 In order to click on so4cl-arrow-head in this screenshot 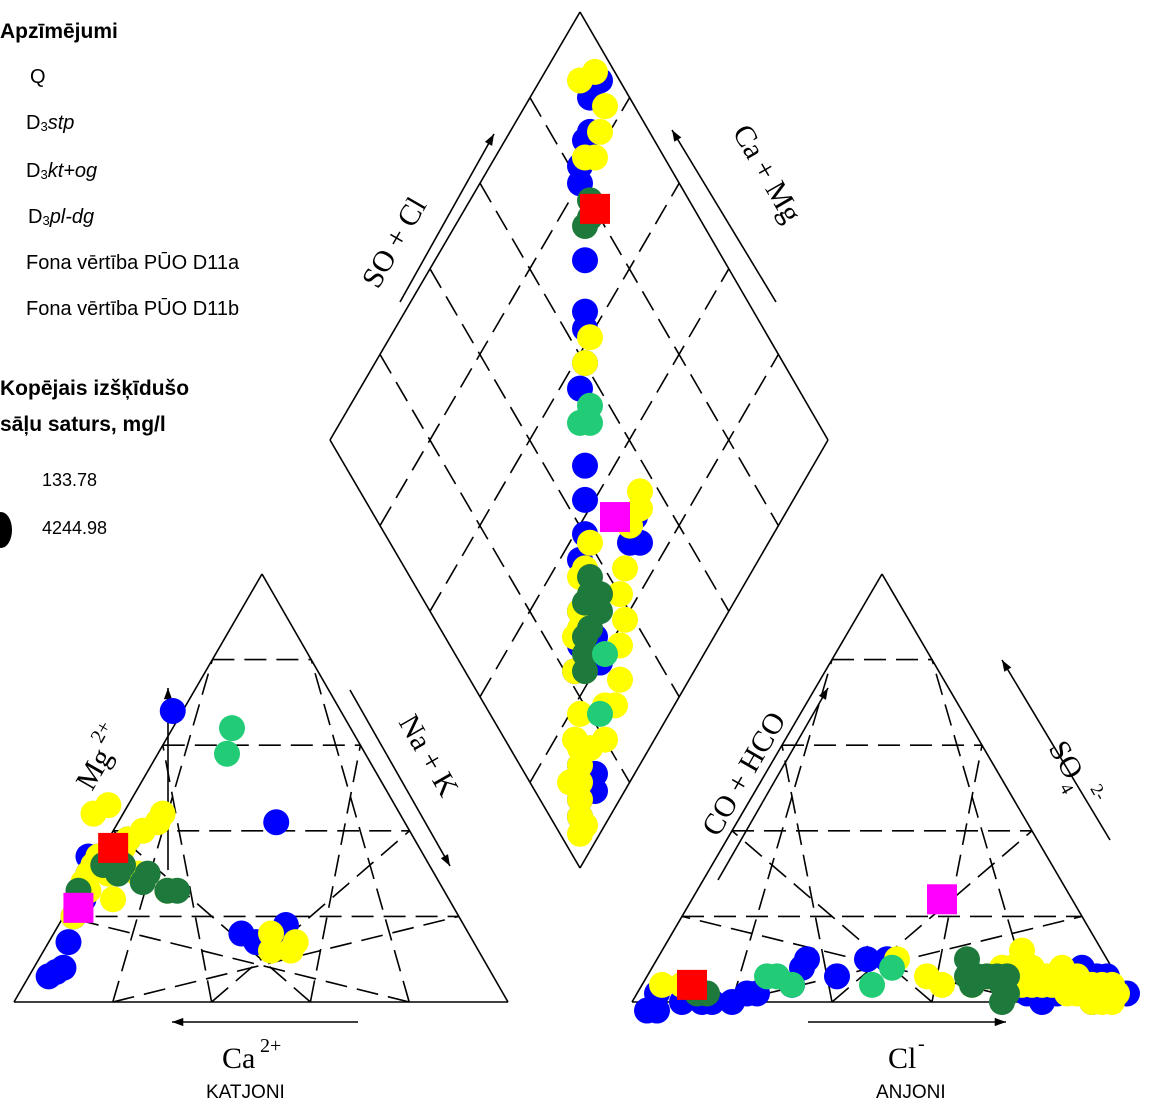, I will do `click(489, 140)`.